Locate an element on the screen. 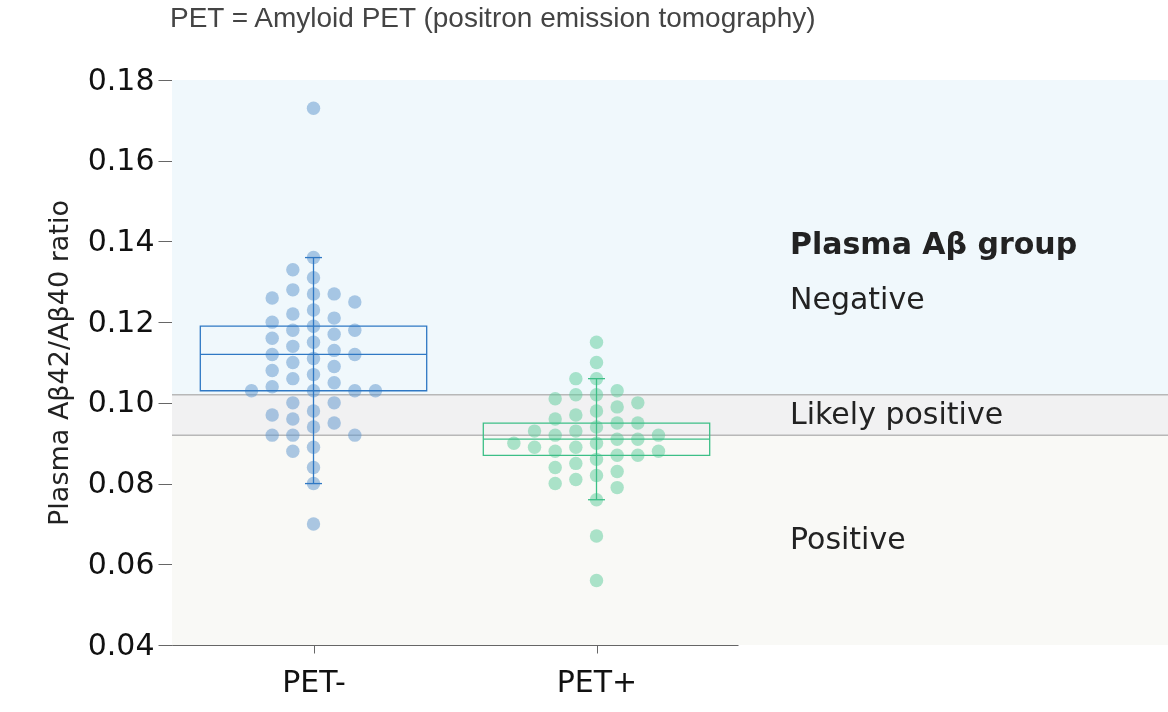 The width and height of the screenshot is (1168, 712). x-tick-label: PET+ is located at coordinates (597, 681).